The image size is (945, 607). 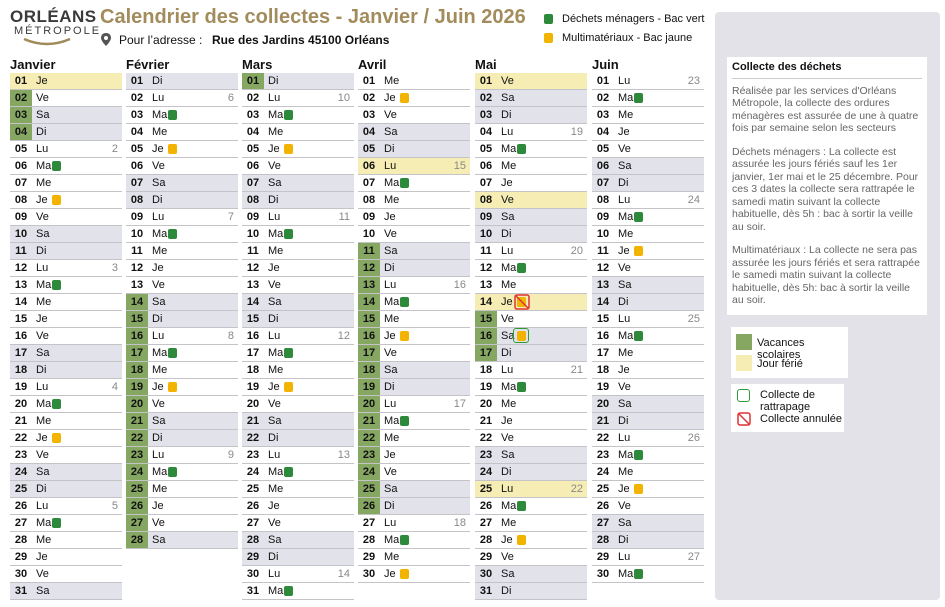 I want to click on day-row: 26 Je, so click(x=182, y=506).